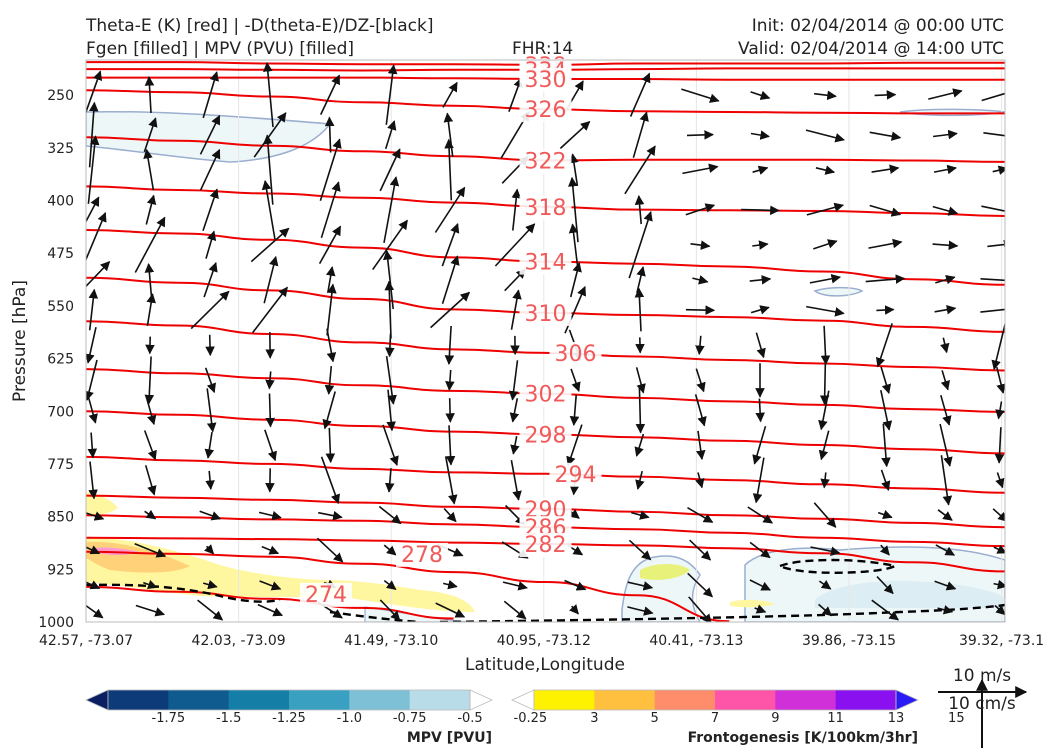  I want to click on colorbar-tick-label: 9, so click(775, 718).